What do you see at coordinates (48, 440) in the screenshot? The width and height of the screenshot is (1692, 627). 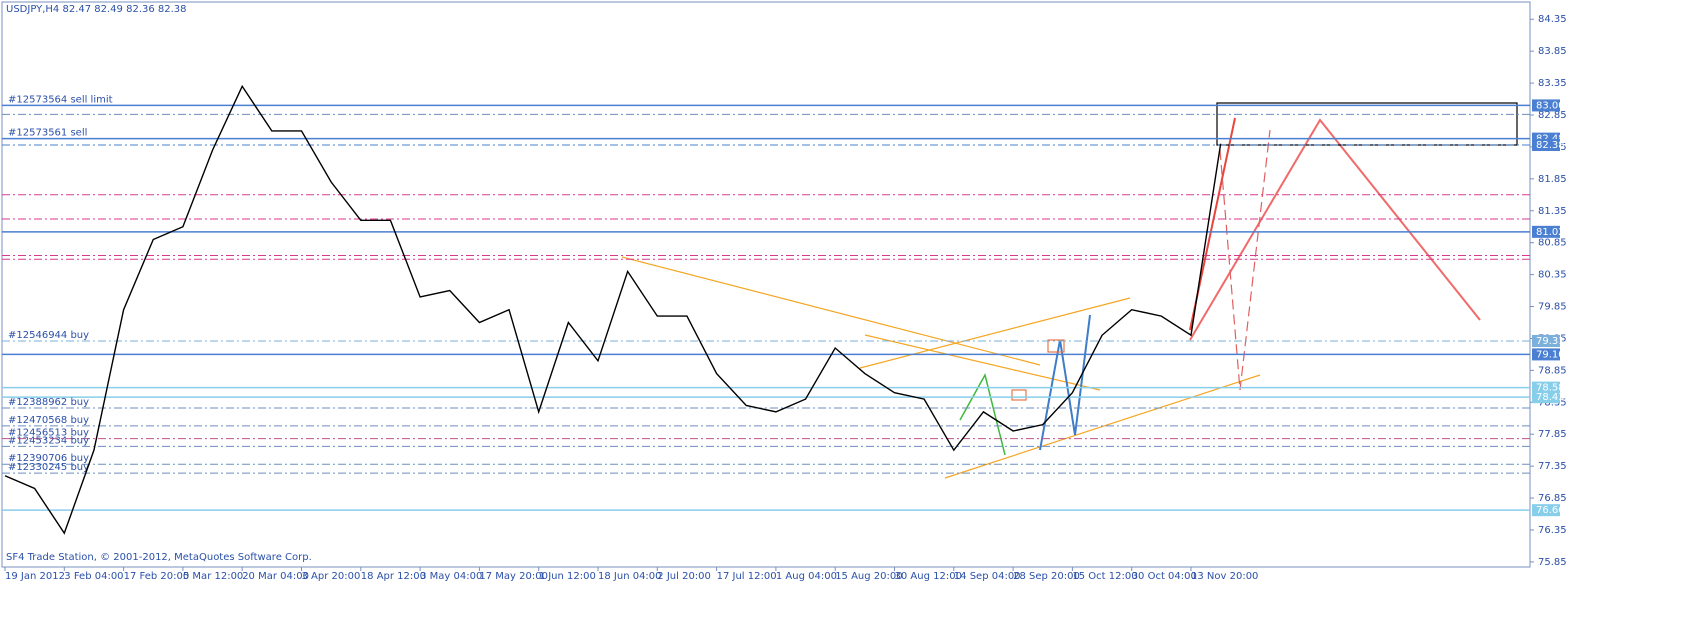 I see `order-label: #12453234 buy` at bounding box center [48, 440].